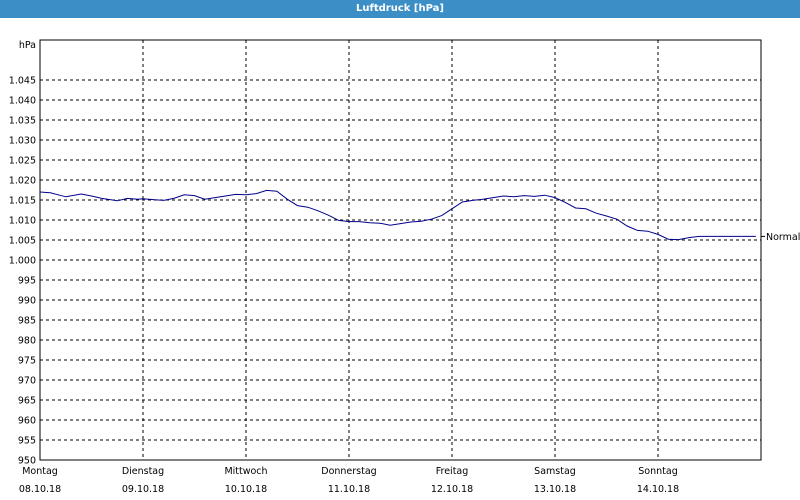  Describe the element at coordinates (27, 421) in the screenshot. I see `y-tick-label: 960` at that location.